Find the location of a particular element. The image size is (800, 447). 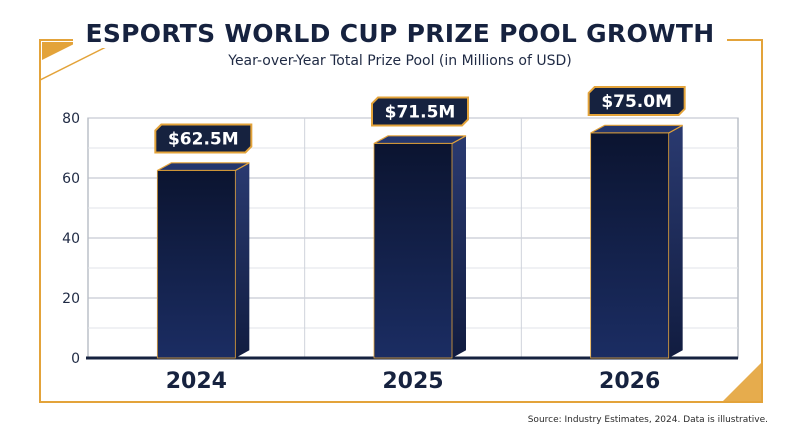

x-tick-label: 2026 is located at coordinates (629, 381).